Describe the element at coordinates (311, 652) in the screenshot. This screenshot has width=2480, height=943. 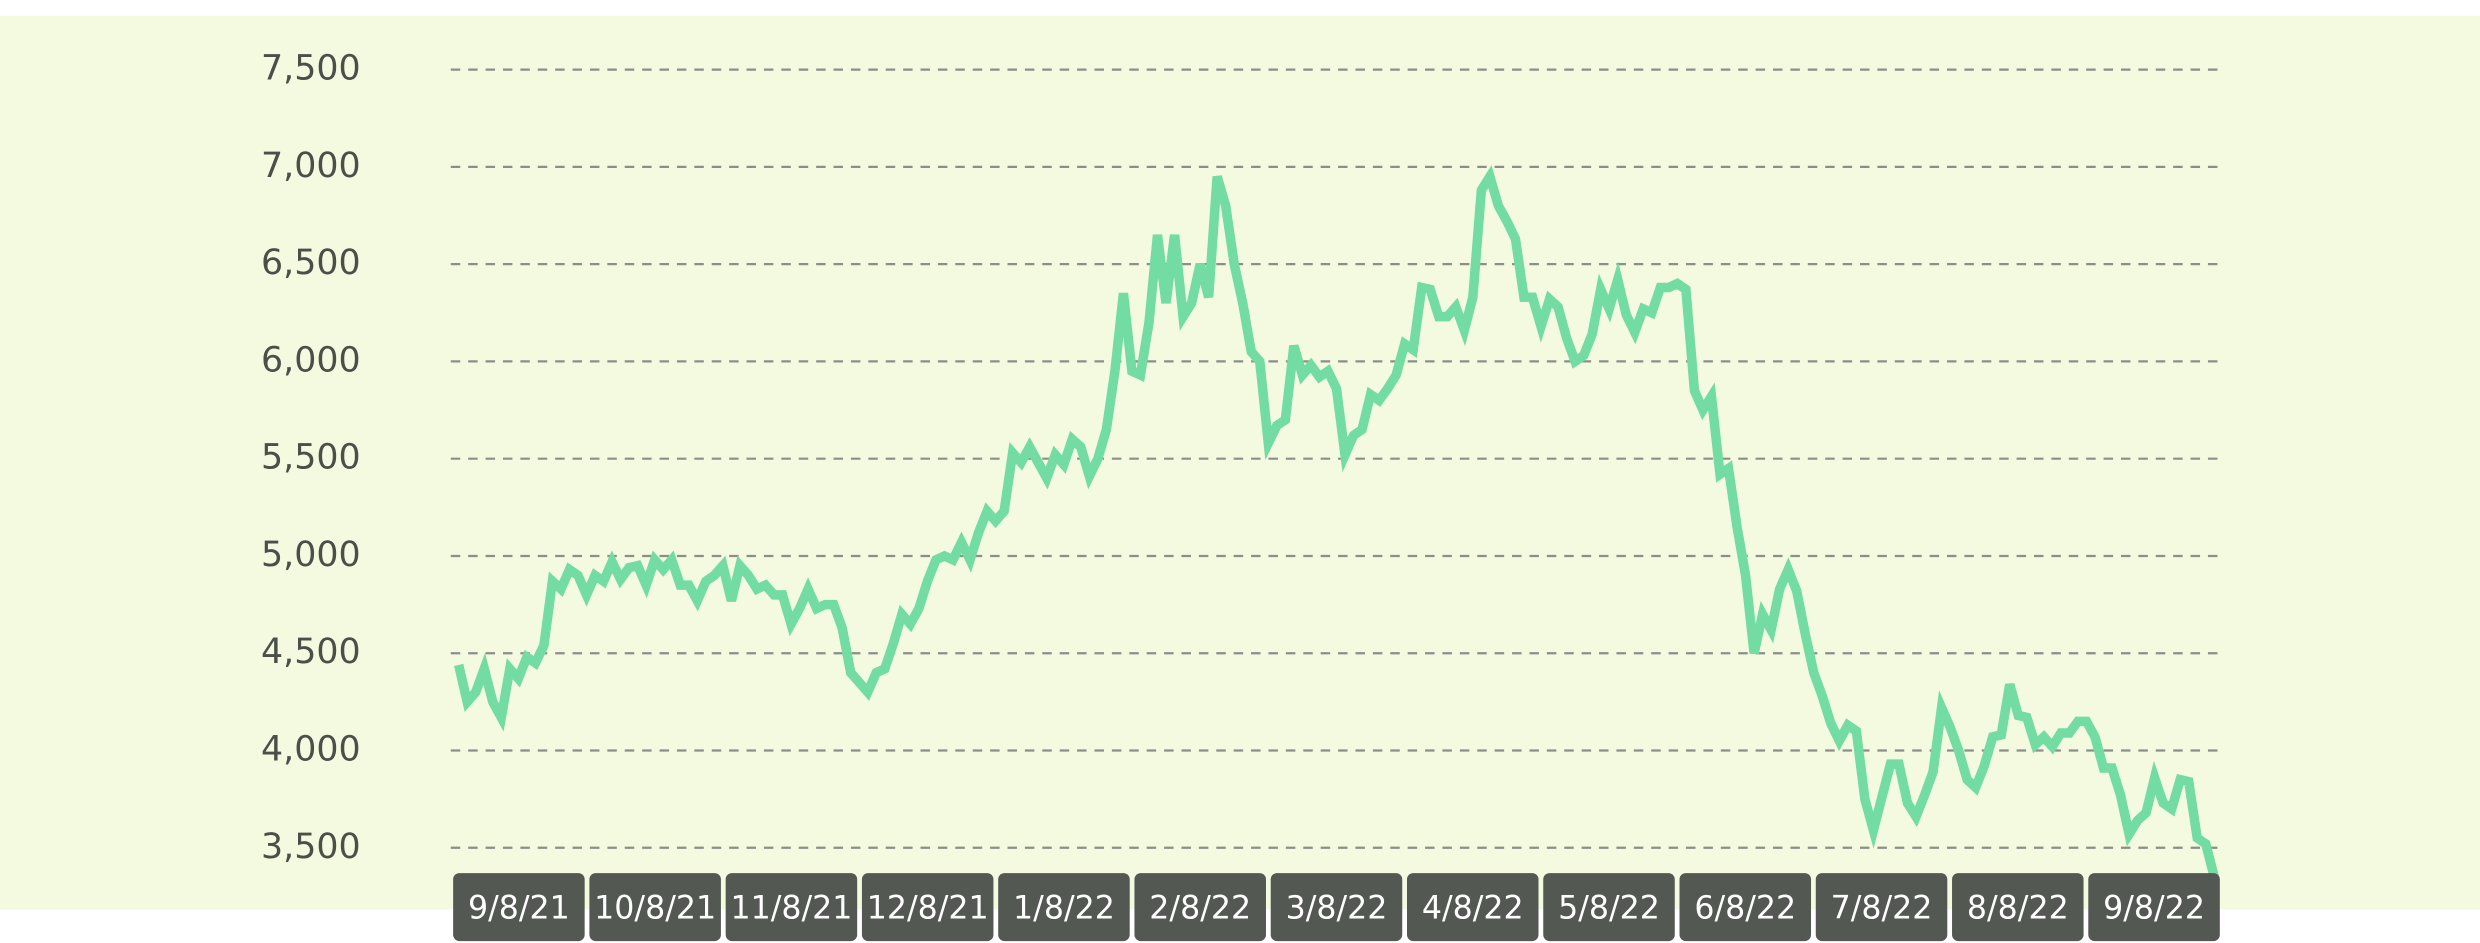
I see `y-tick-label: 4,500` at that location.